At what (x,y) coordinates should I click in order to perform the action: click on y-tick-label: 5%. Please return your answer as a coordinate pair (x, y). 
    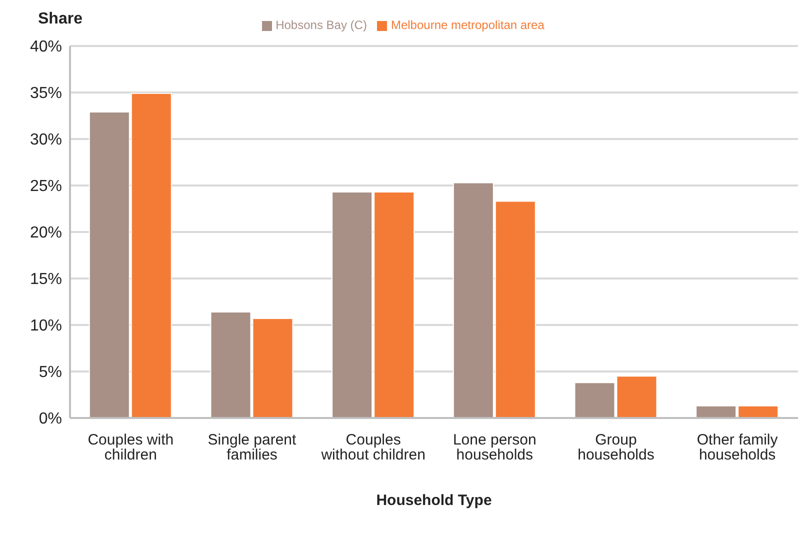
    Looking at the image, I should click on (50, 373).